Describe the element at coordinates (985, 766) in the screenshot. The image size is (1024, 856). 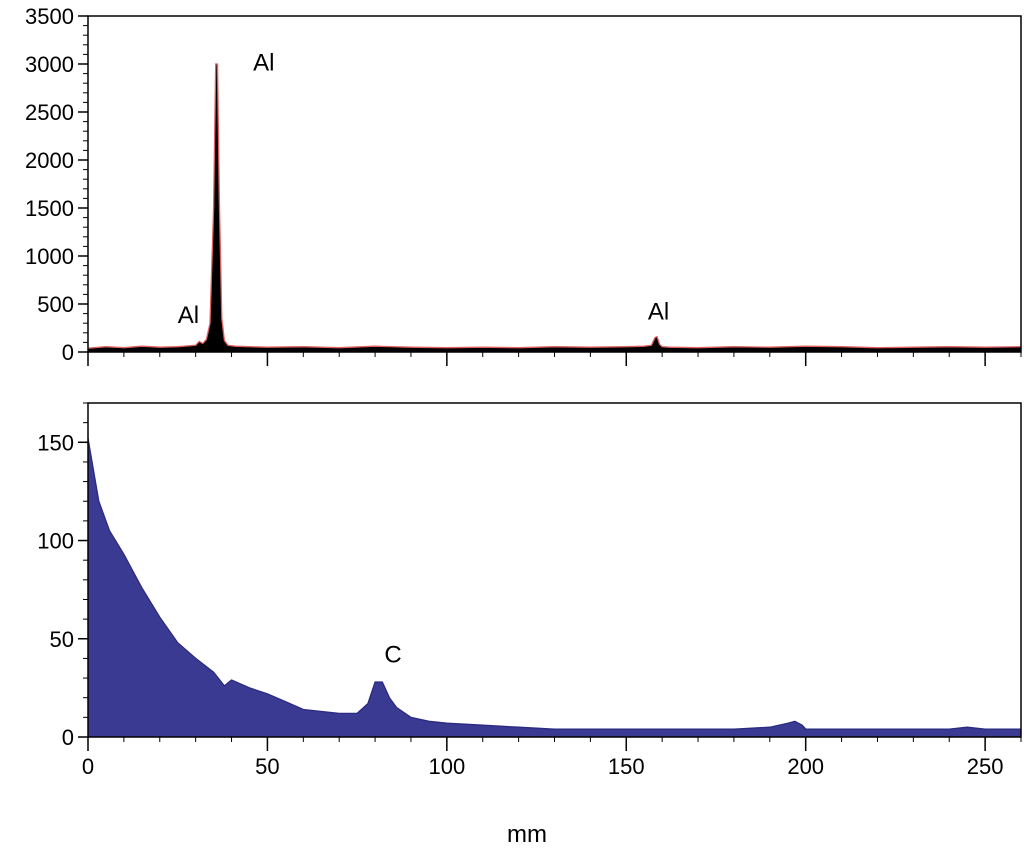
I see `x-tick-label: 250` at that location.